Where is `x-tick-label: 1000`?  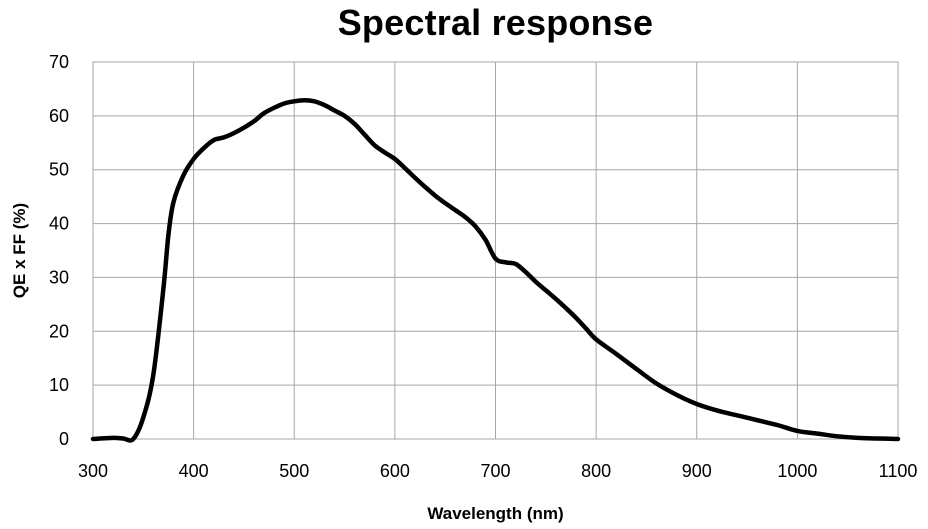 x-tick-label: 1000 is located at coordinates (797, 471).